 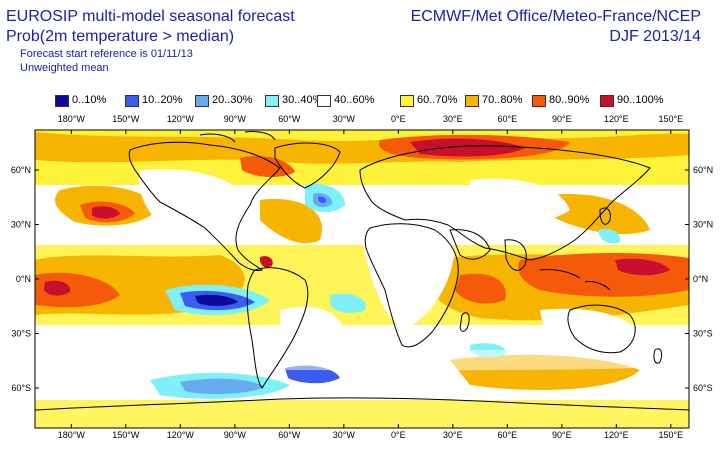 What do you see at coordinates (344, 435) in the screenshot?
I see `lon-label-bottom: 30°W` at bounding box center [344, 435].